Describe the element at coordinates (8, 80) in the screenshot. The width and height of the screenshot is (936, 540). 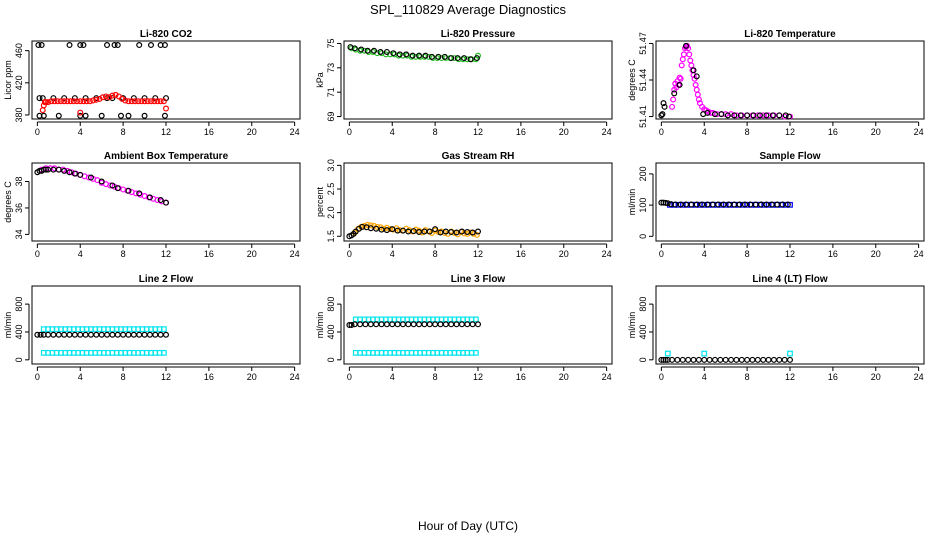
I see `y-axis-label: Licor ppm` at that location.